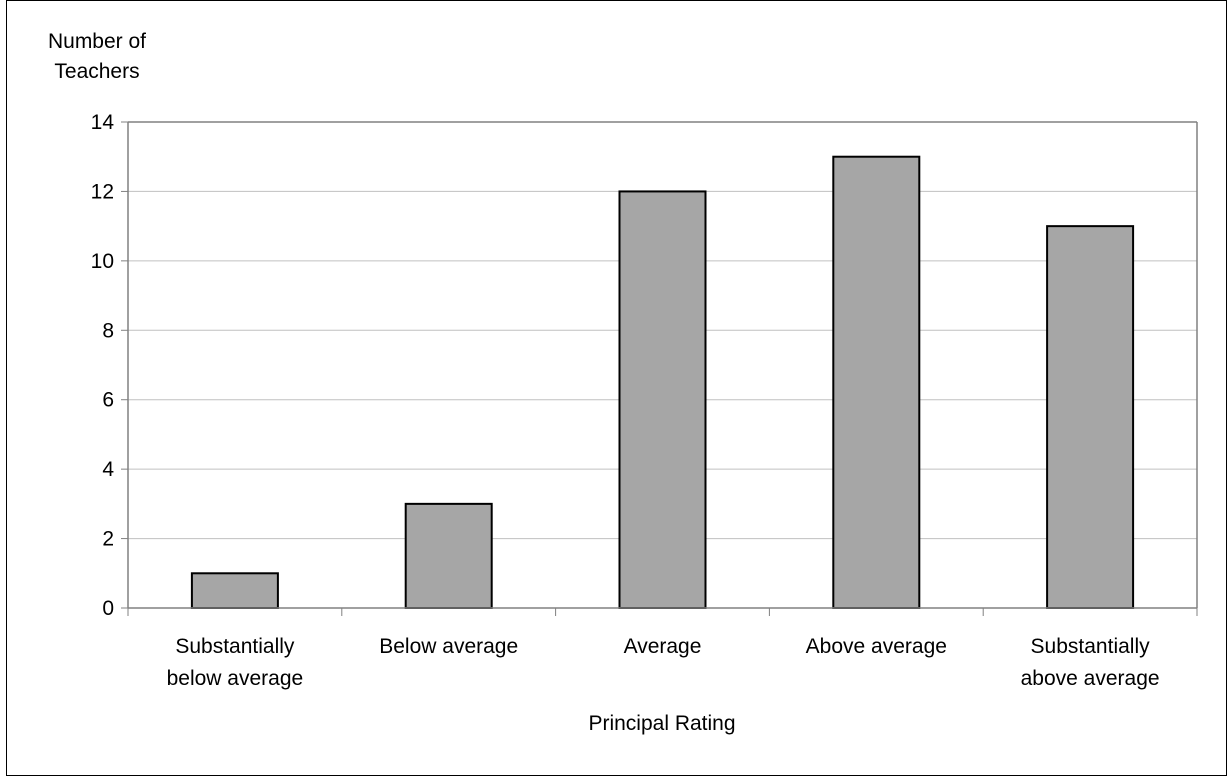 This screenshot has height=777, width=1228. What do you see at coordinates (108, 608) in the screenshot?
I see `y-tick-label: 0` at bounding box center [108, 608].